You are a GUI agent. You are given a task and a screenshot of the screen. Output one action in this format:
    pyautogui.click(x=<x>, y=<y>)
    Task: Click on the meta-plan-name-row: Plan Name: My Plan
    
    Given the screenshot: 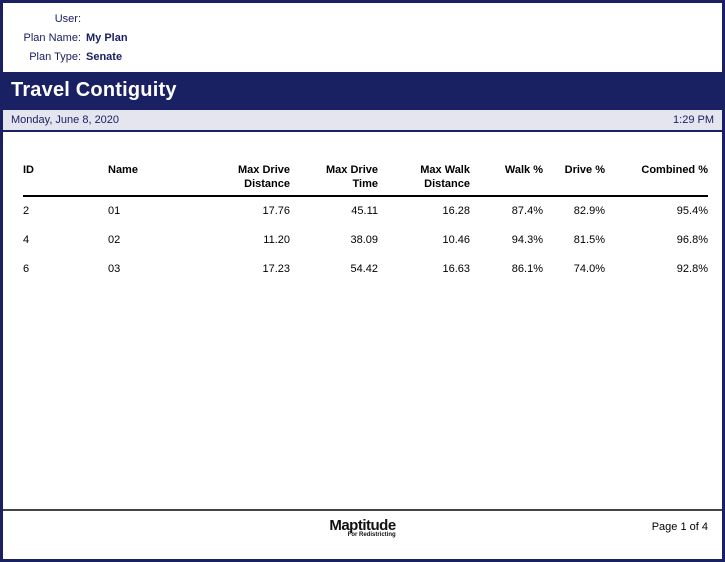 What is the action you would take?
    pyautogui.click(x=362, y=38)
    